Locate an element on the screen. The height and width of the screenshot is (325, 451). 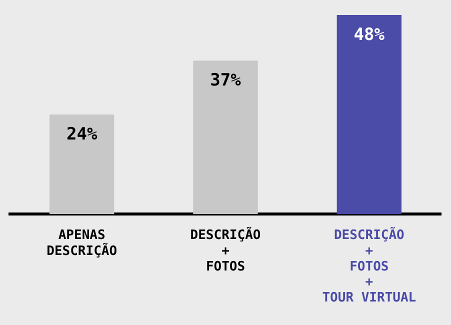
x-tick-label: DESCRIÇÃO + FOTOS + TOUR VIRTUAL is located at coordinates (369, 266).